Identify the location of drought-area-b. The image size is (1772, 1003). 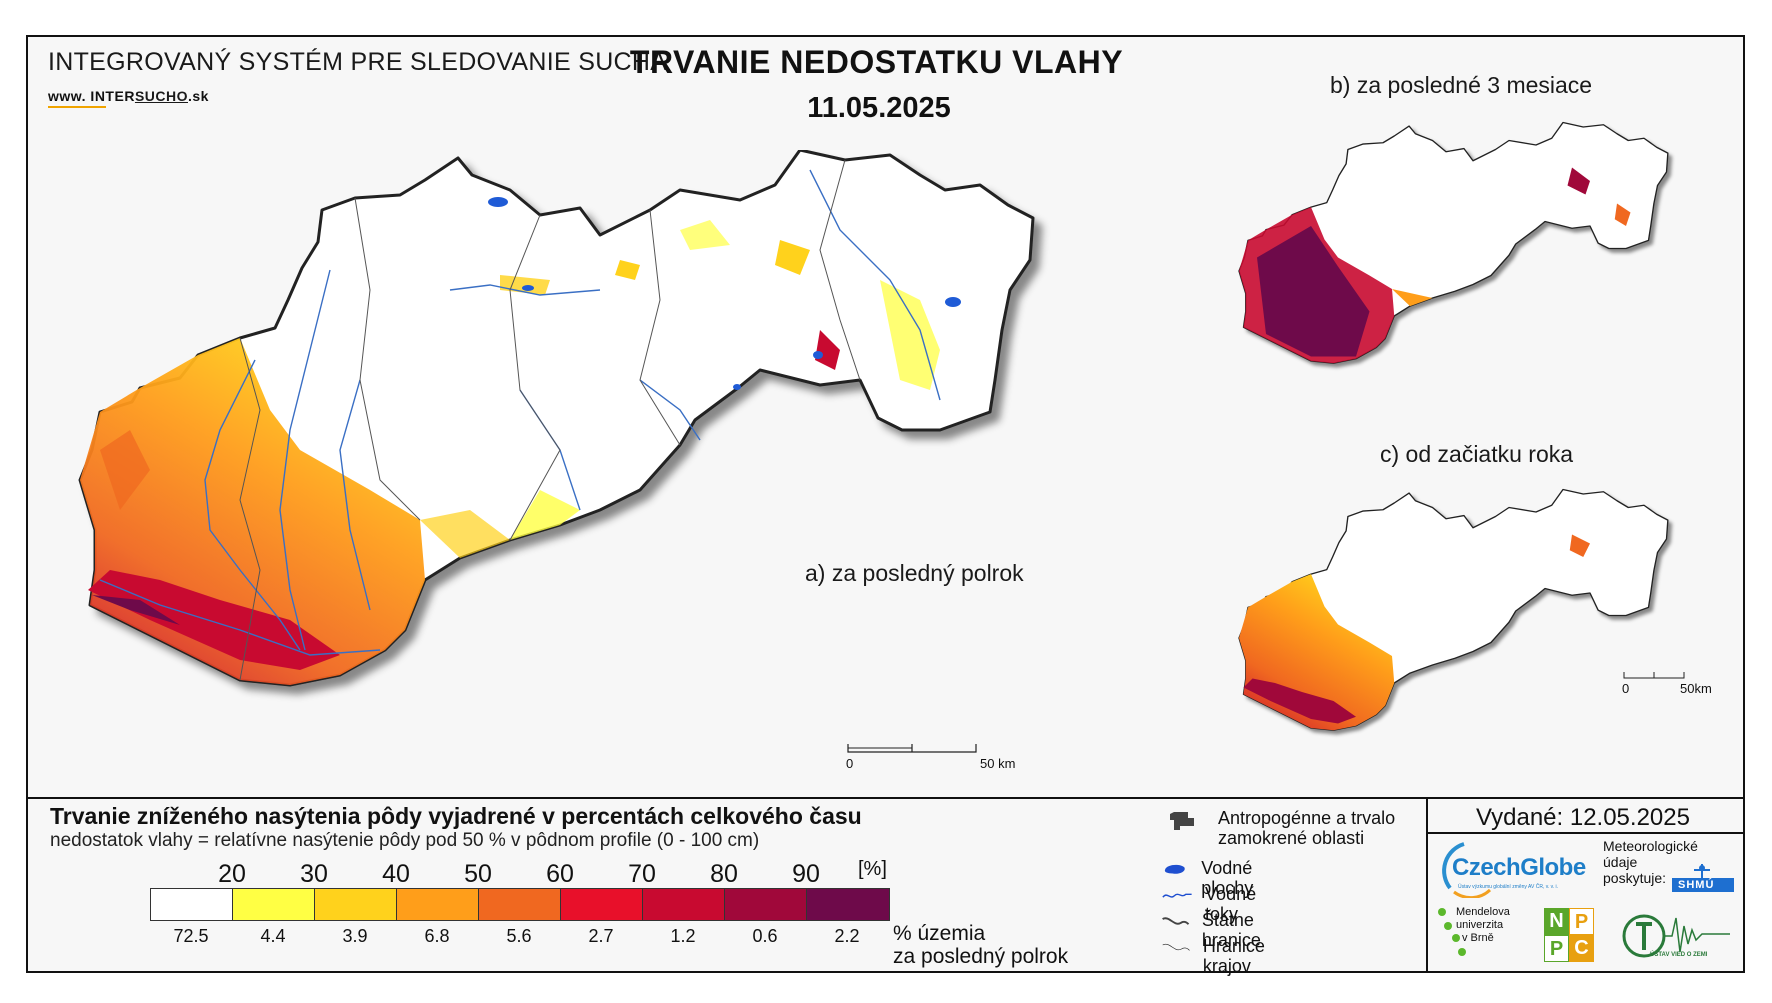
(1435, 265).